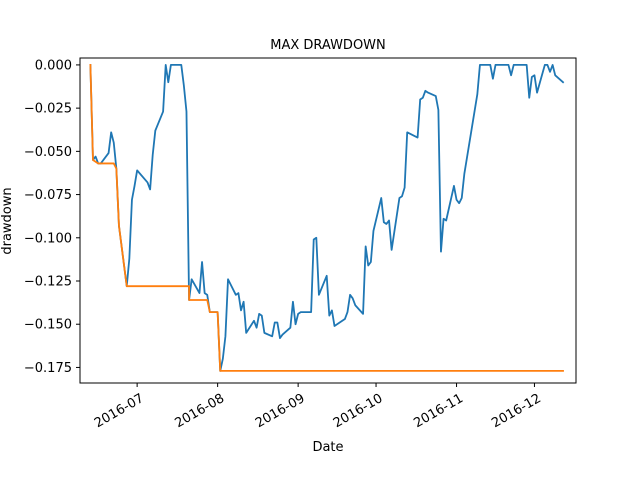  Describe the element at coordinates (7, 220) in the screenshot. I see `y-axis-title: drawdown` at that location.